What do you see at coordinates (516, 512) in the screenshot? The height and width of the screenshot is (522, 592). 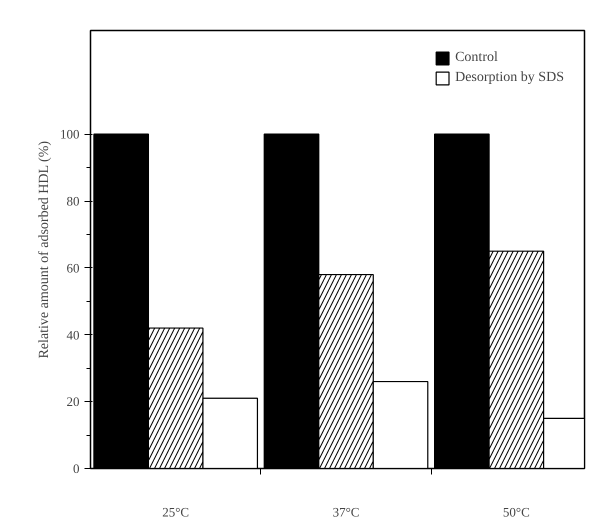 I see `x-tick-label: 50°C` at bounding box center [516, 512].